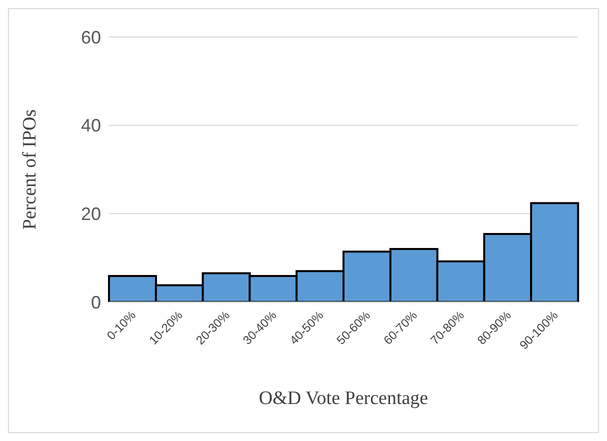 This screenshot has height=441, width=607. Describe the element at coordinates (30, 169) in the screenshot. I see `y-axis-title: Percent of IPOs` at that location.